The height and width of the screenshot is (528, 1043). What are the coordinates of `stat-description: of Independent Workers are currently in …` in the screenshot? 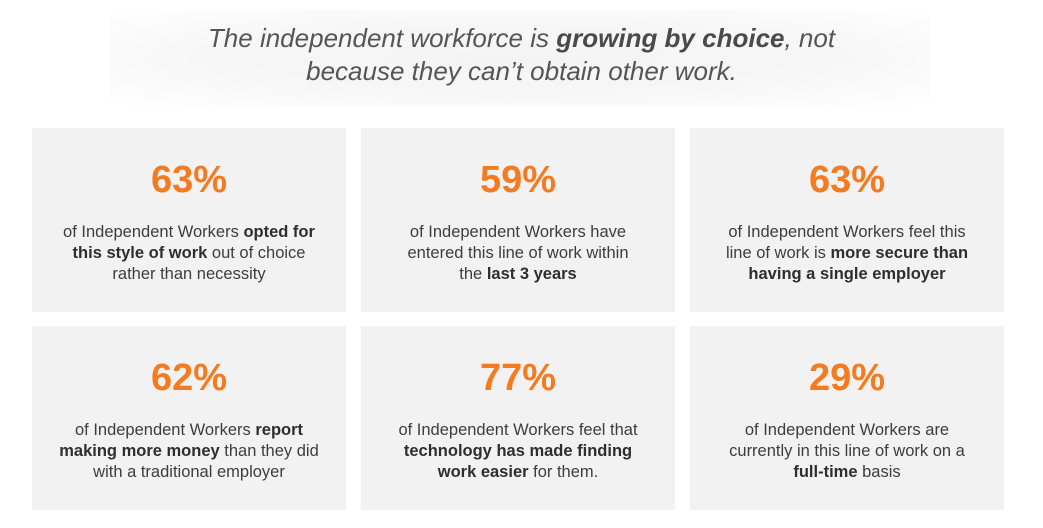 It's located at (847, 451).